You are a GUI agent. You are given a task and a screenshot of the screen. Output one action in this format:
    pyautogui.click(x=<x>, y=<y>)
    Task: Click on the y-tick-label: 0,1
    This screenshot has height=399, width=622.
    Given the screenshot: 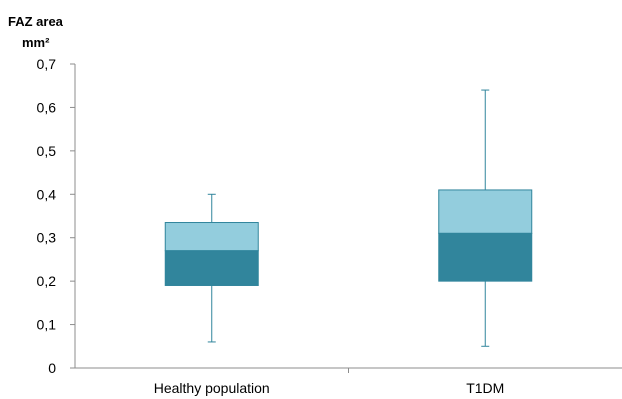 What is the action you would take?
    pyautogui.click(x=47, y=325)
    